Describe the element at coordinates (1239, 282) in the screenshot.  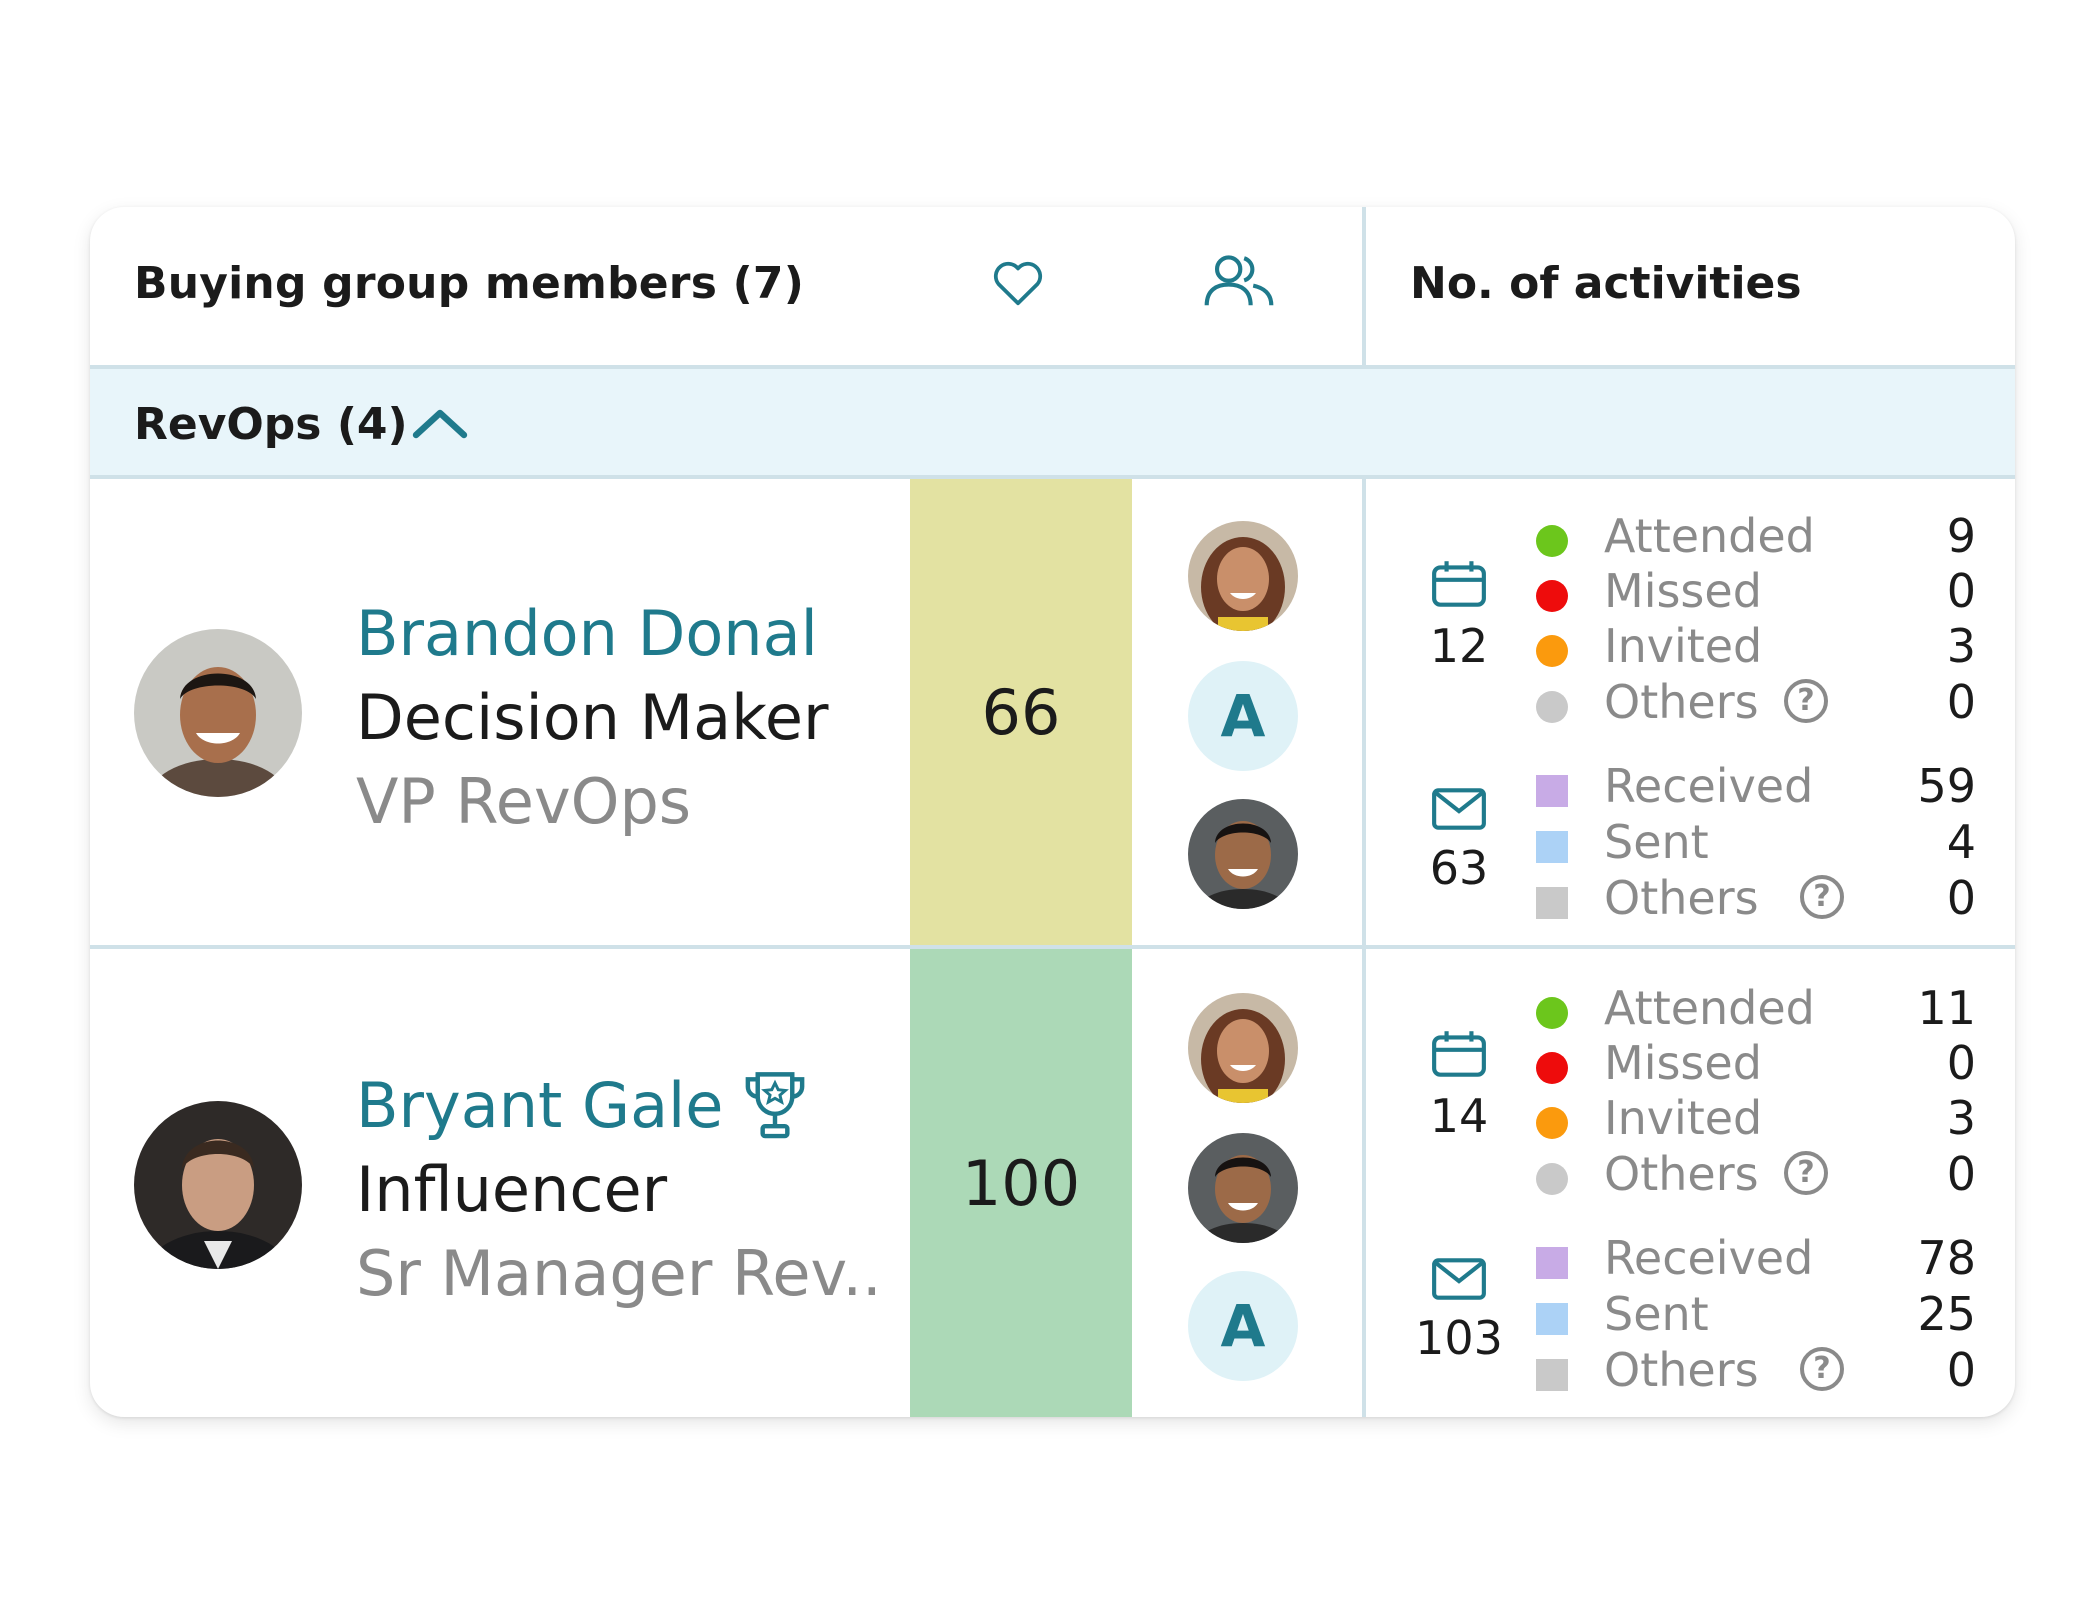
I see `people-icon` at that location.